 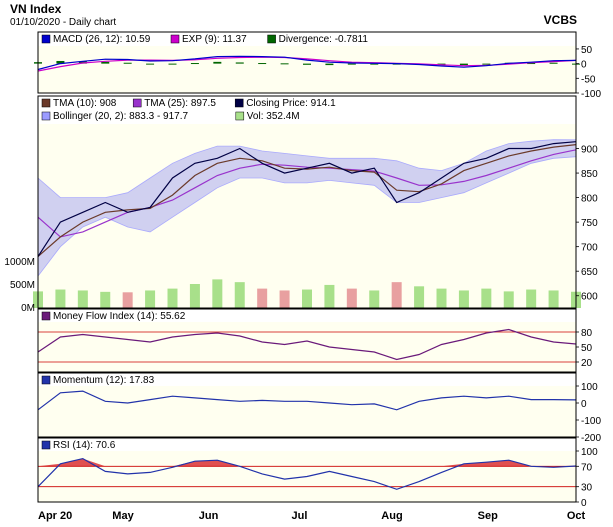 I want to click on legend-label: Money Flow Index (14): 55.62, so click(x=119, y=316).